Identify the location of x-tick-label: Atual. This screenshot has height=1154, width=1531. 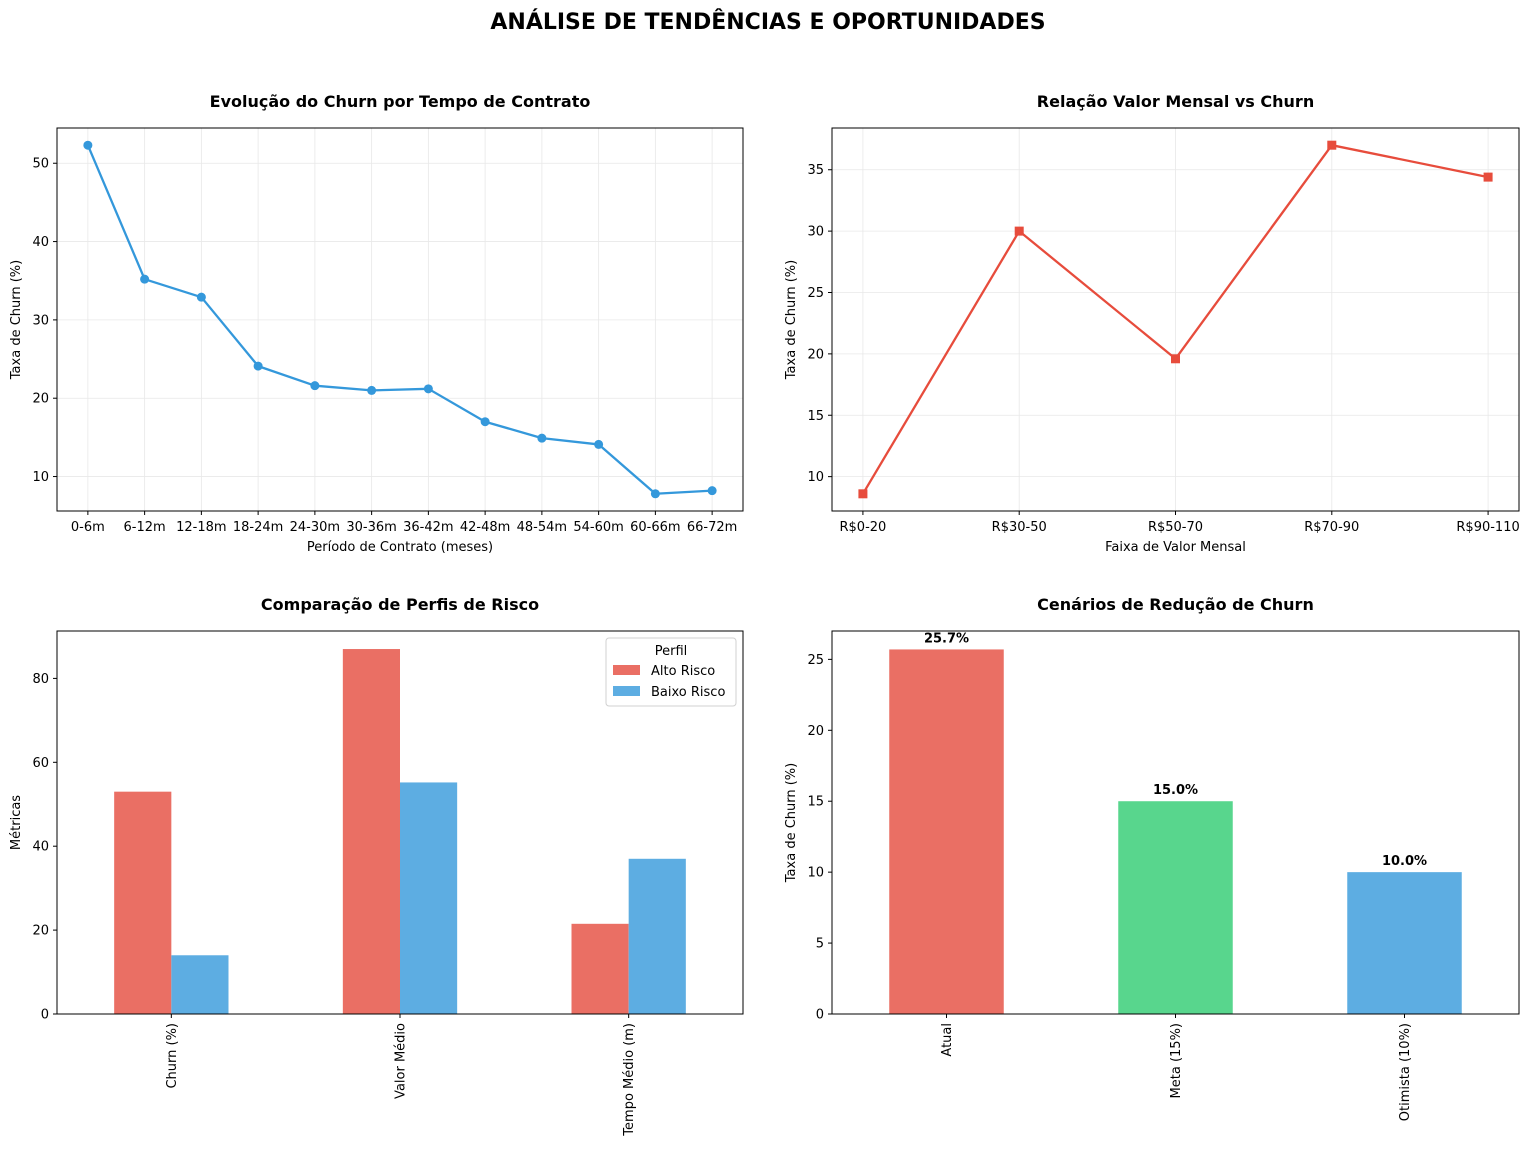
(947, 1040).